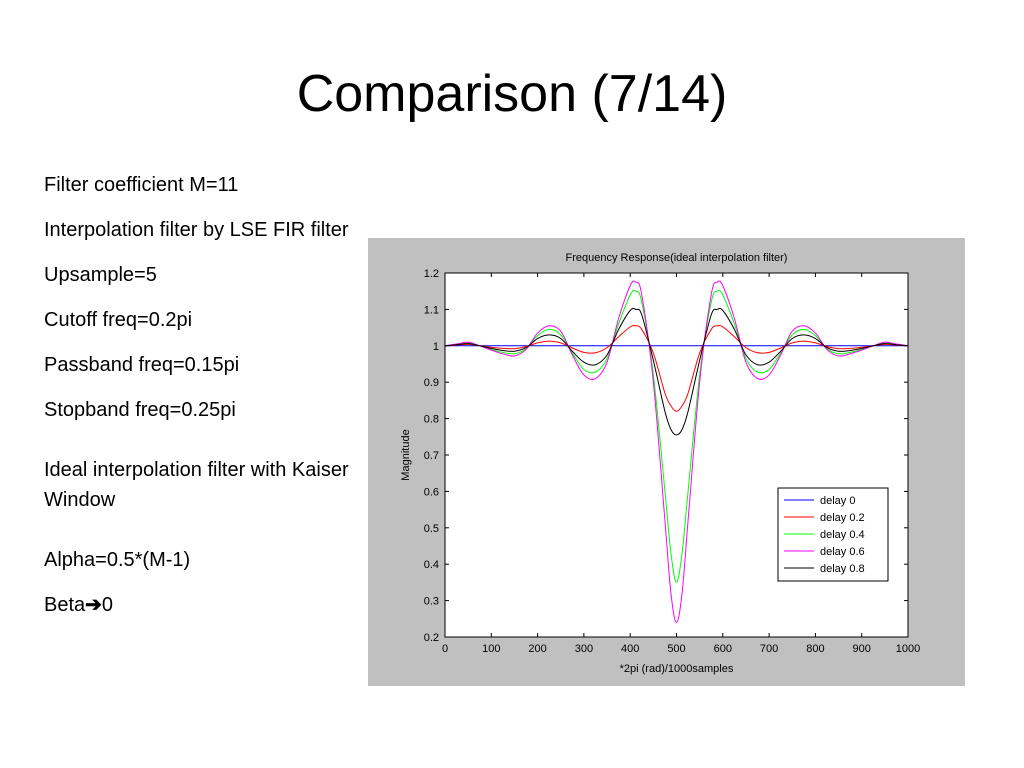 This screenshot has height=768, width=1024. I want to click on bullet-item-beta: Beta➔0, so click(199, 605).